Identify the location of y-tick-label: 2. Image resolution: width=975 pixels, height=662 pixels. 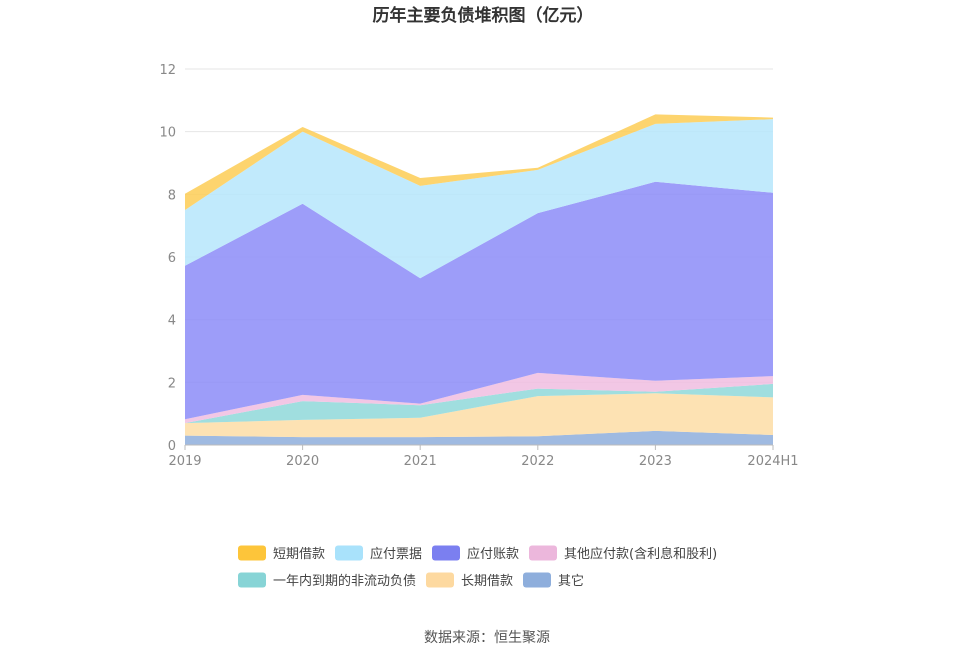
(172, 383).